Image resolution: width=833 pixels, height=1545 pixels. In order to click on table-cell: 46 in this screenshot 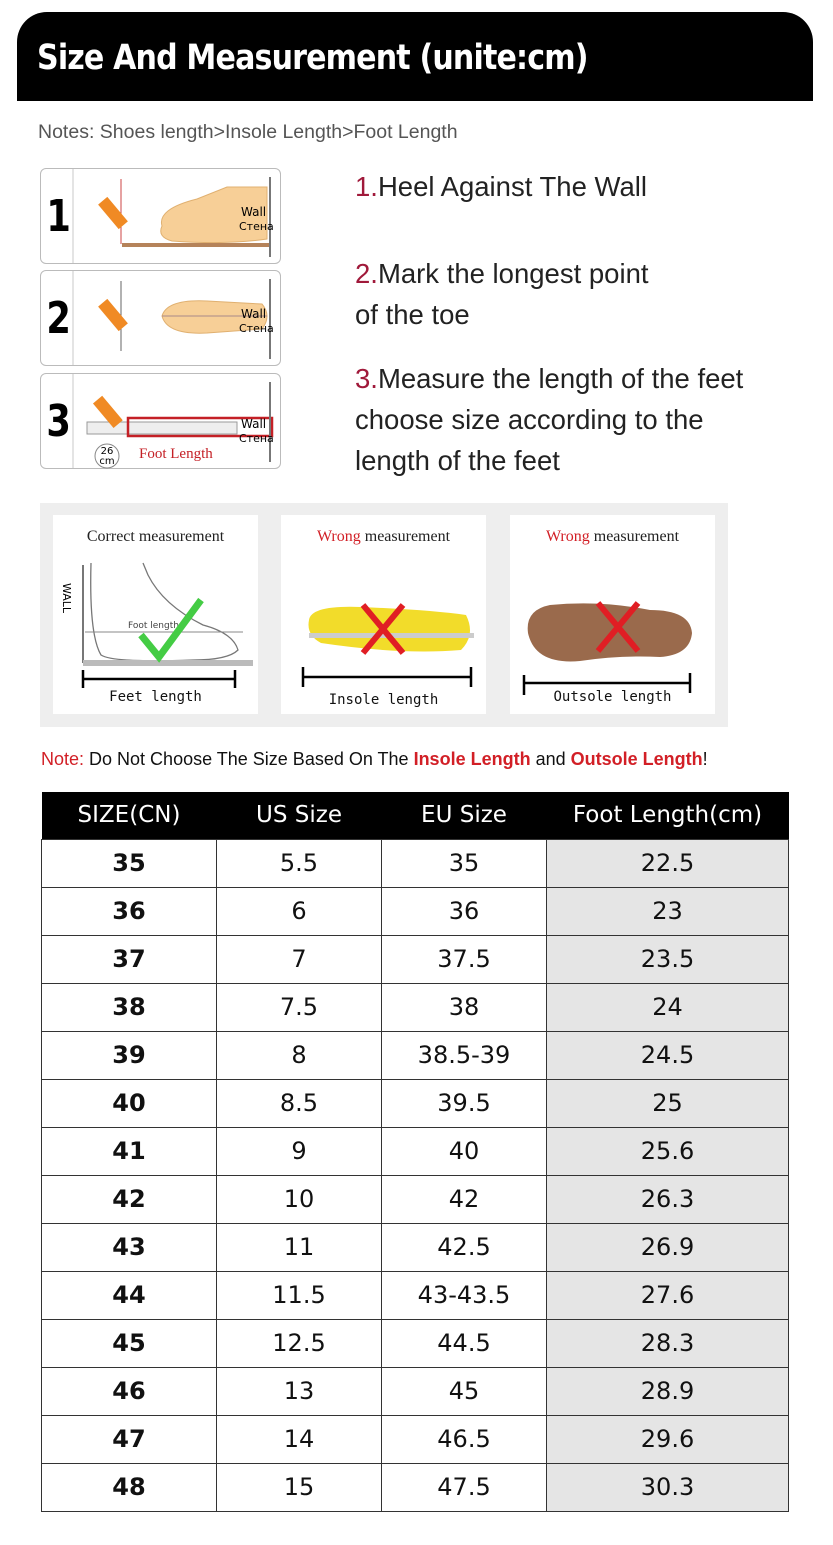, I will do `click(129, 1391)`.